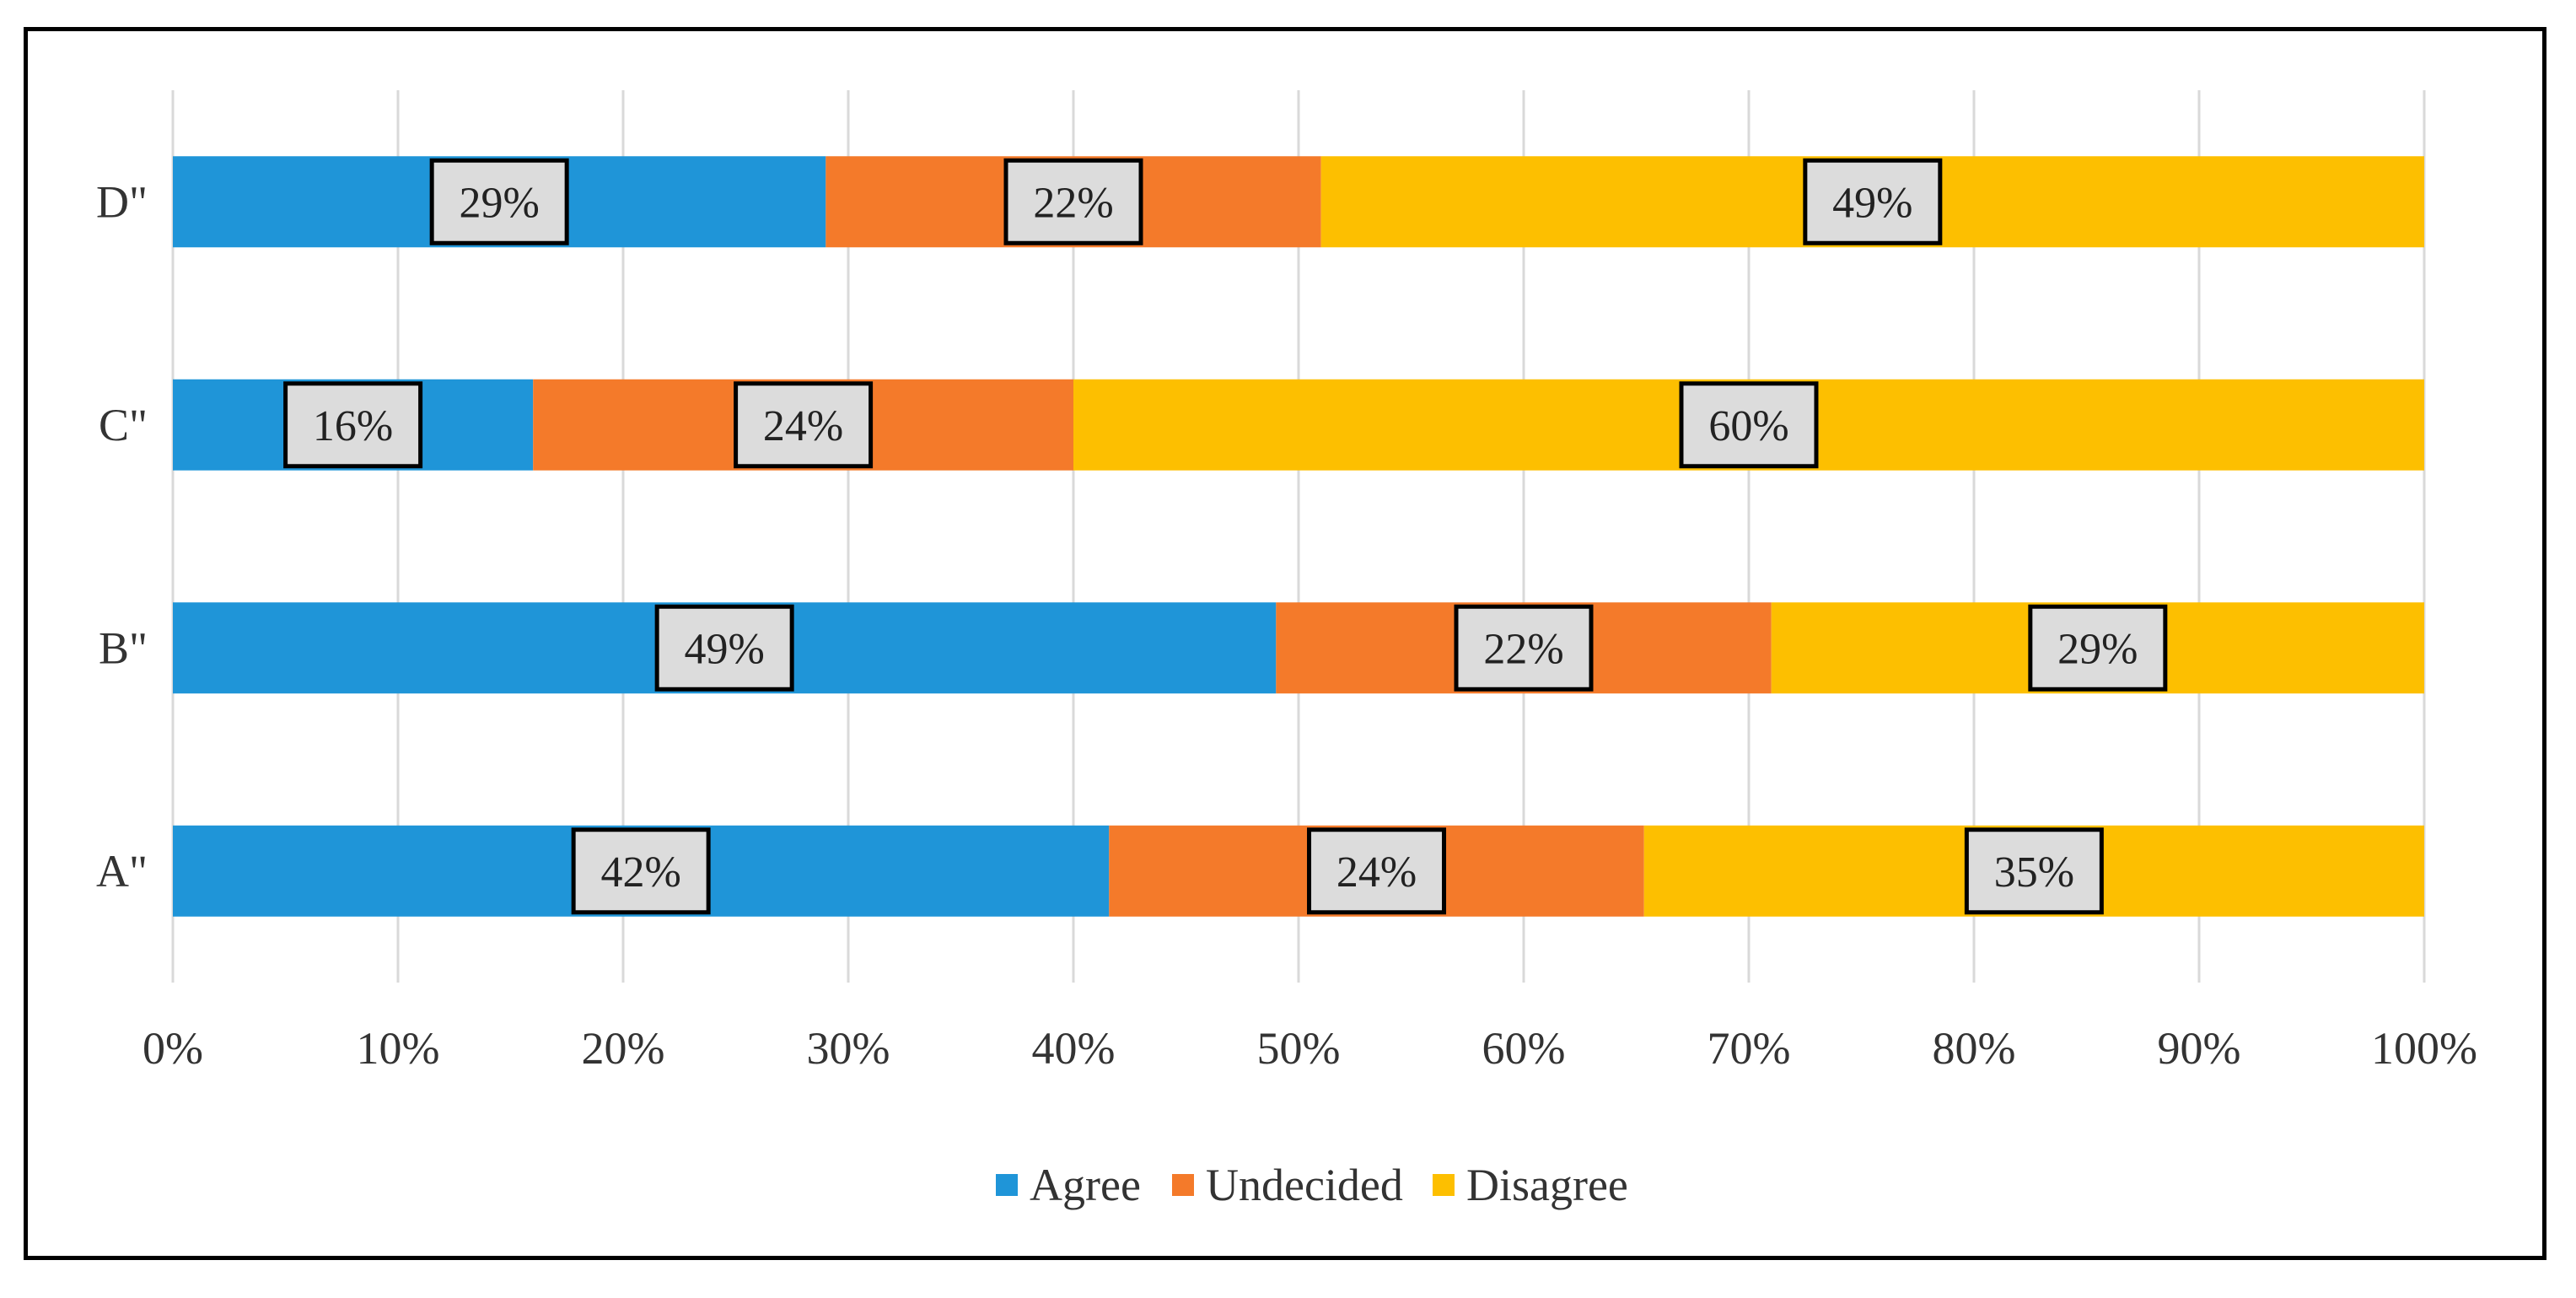  I want to click on legend-swatch-agree, so click(1007, 1185).